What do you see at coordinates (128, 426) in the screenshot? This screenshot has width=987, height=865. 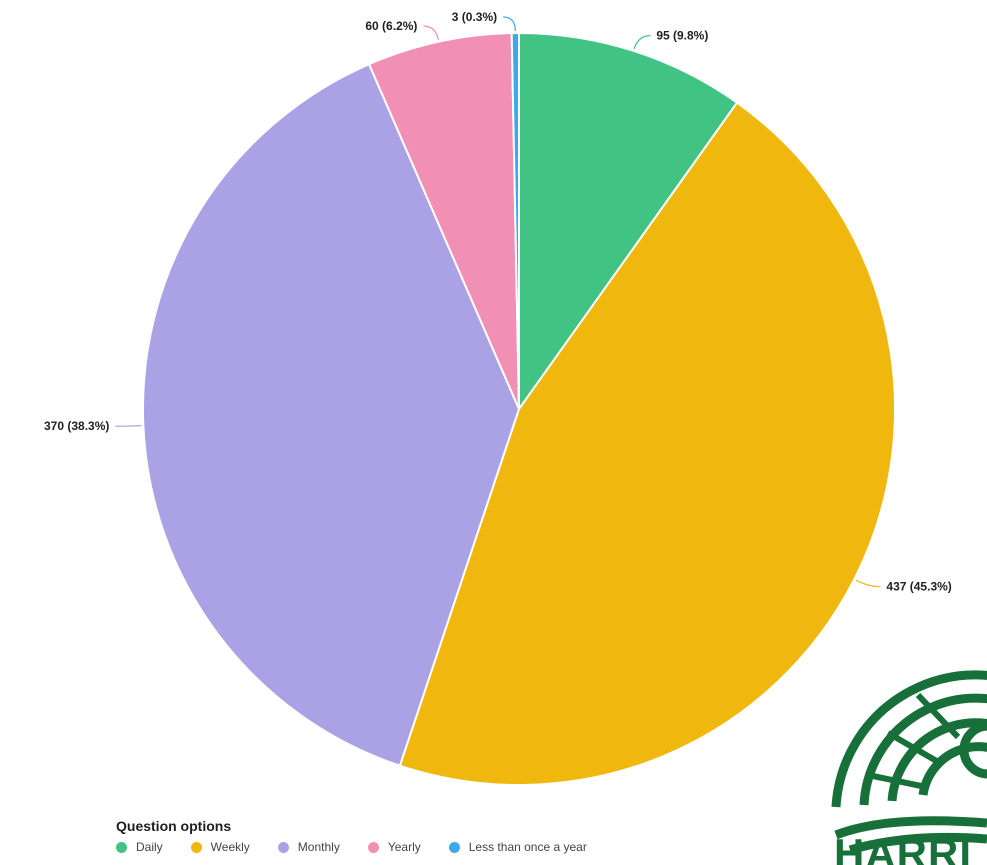 I see `leader-line-monthly` at bounding box center [128, 426].